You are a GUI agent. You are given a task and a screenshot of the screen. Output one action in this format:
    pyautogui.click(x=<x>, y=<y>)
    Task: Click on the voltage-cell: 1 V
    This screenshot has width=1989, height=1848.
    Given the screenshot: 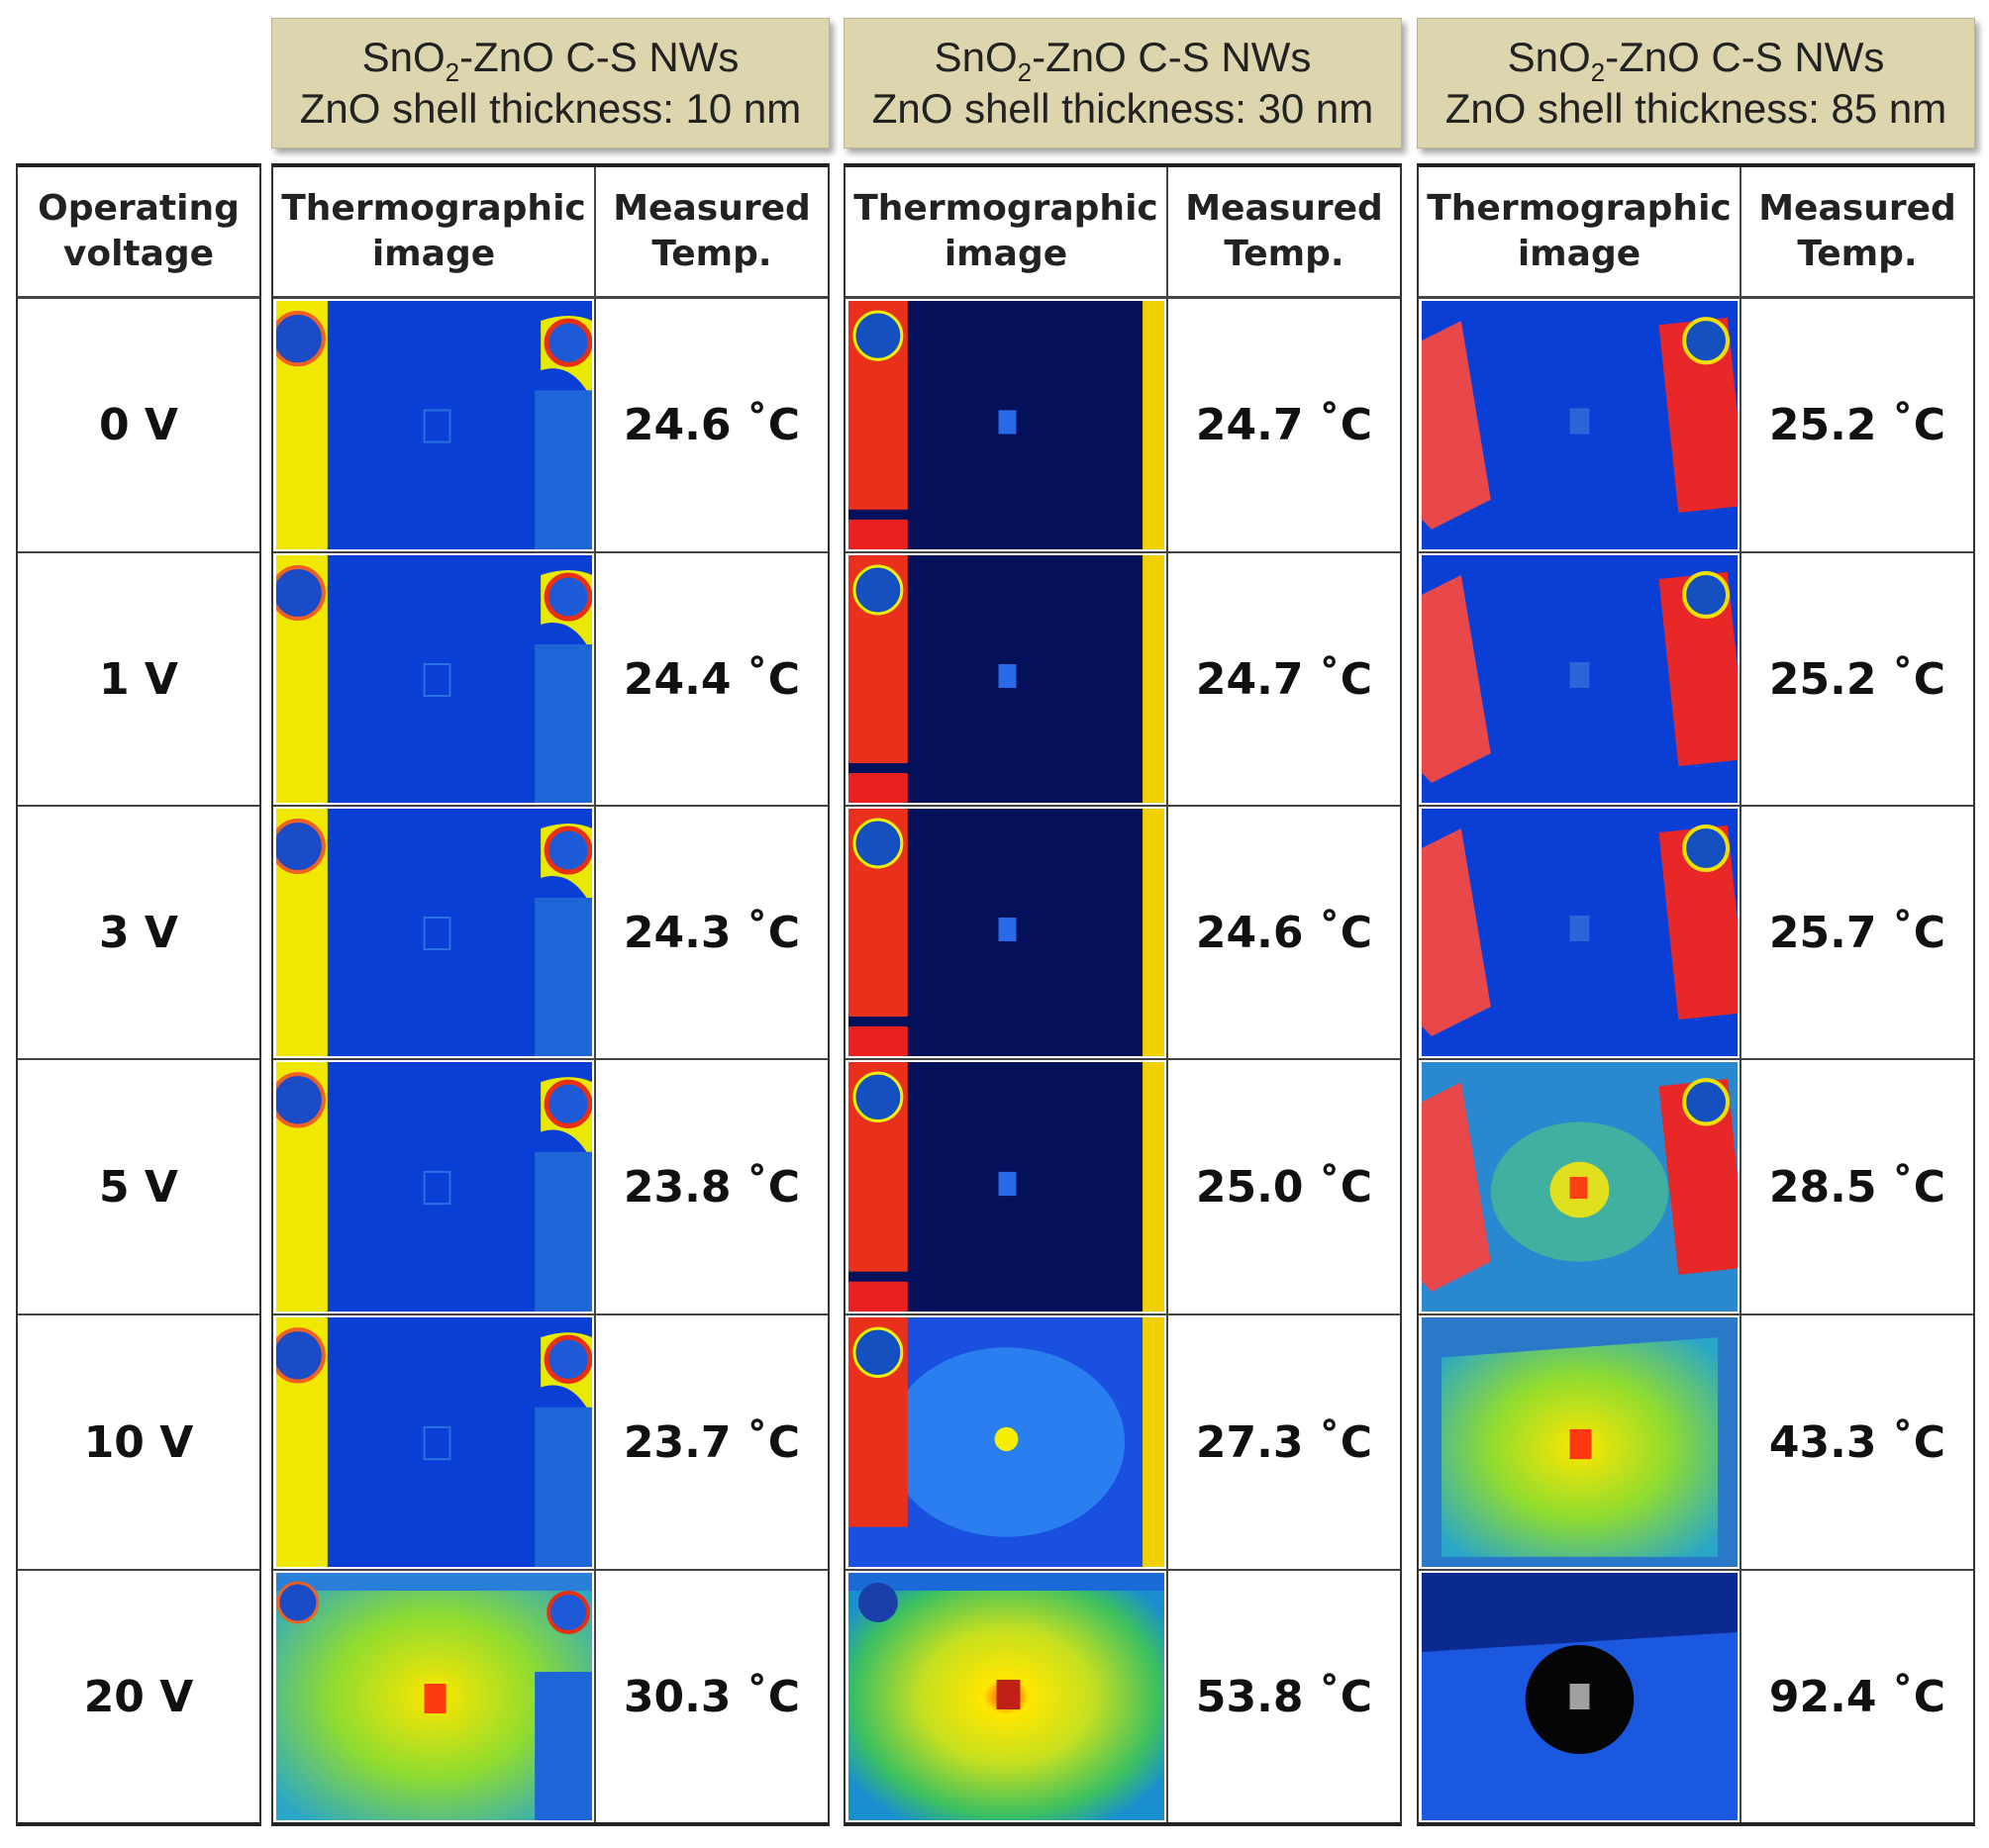 What is the action you would take?
    pyautogui.click(x=138, y=679)
    